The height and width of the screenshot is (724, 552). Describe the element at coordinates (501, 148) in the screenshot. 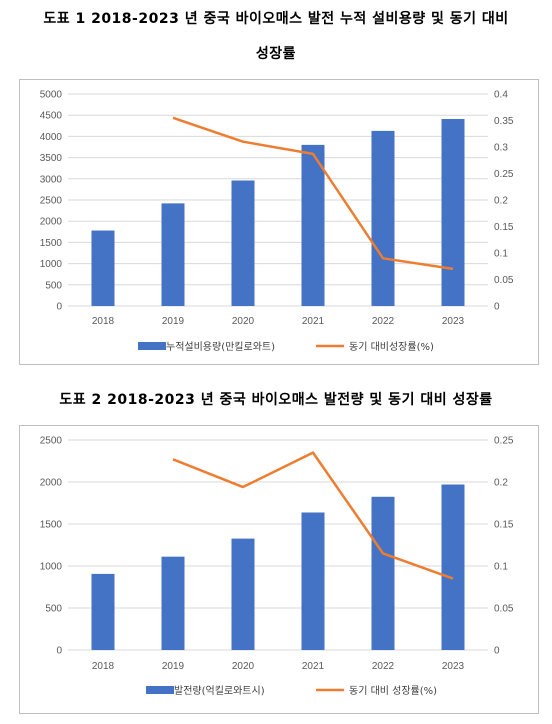

I see `y-right-tick-label: 0.3` at that location.